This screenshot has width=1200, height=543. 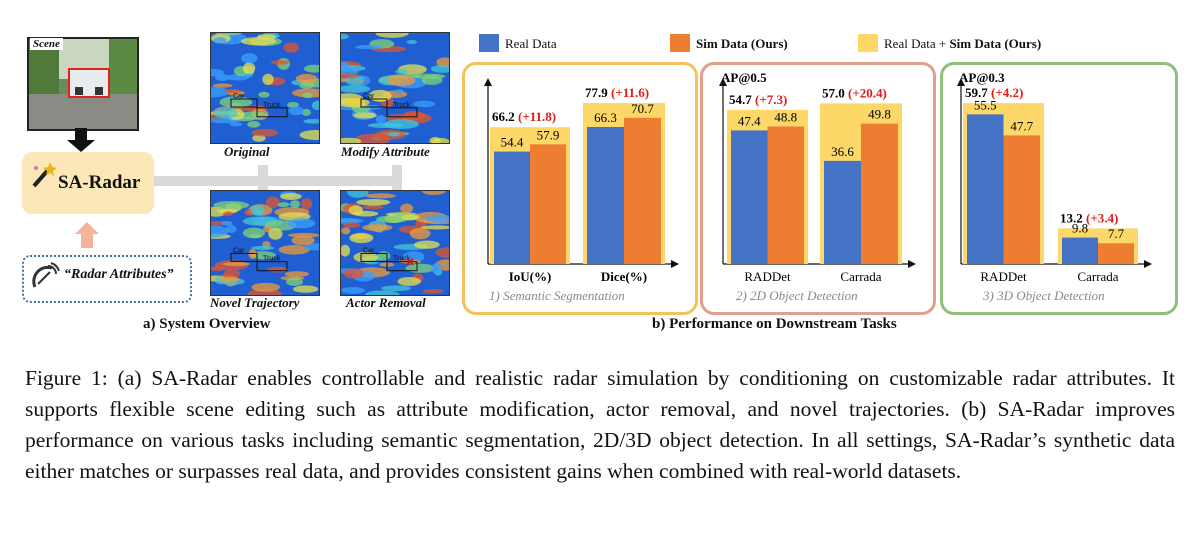 I want to click on data-label-real: 66.3, so click(x=605, y=117).